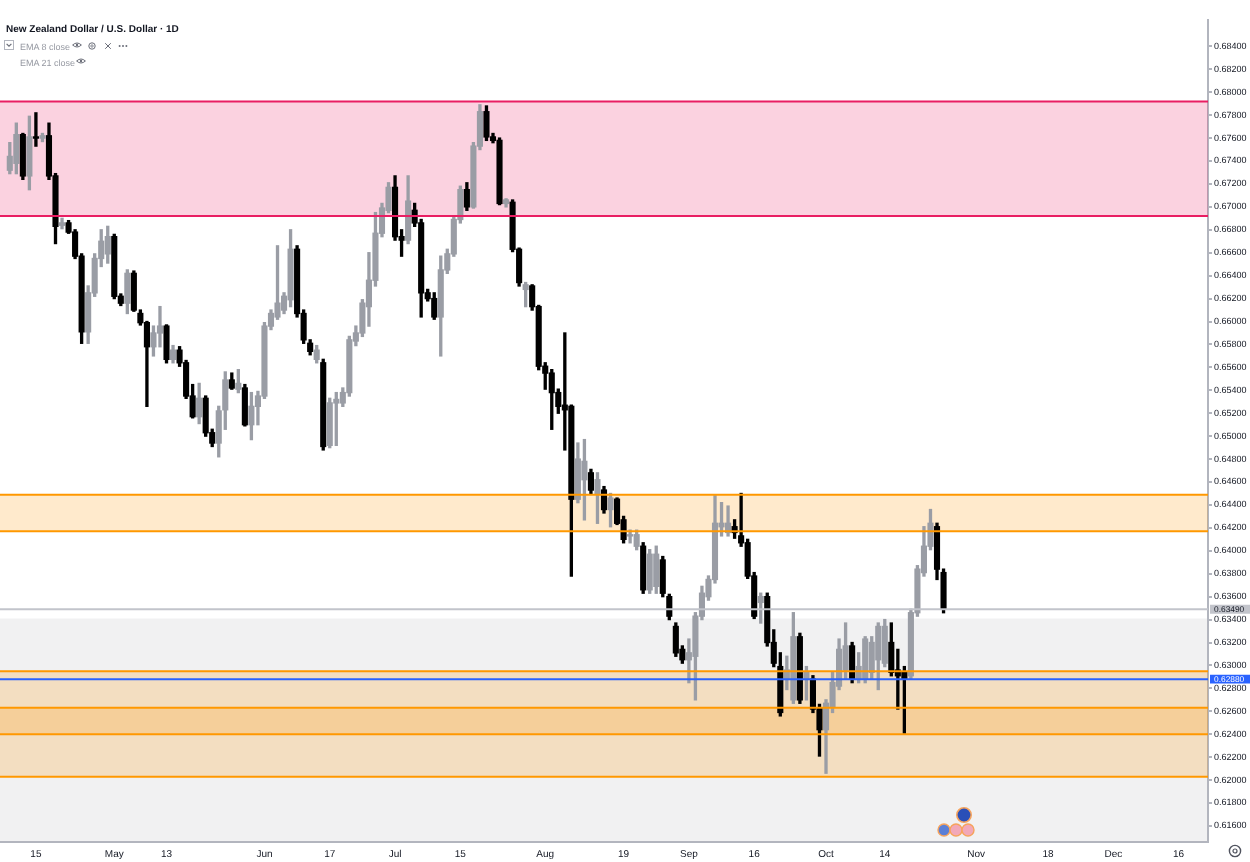  What do you see at coordinates (35, 129) in the screenshot?
I see `candlestick` at bounding box center [35, 129].